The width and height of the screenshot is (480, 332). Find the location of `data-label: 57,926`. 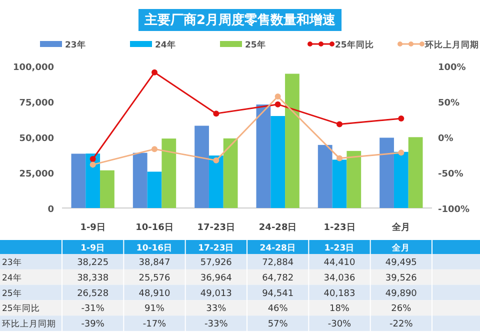

data-label: 57,926 is located at coordinates (216, 263).